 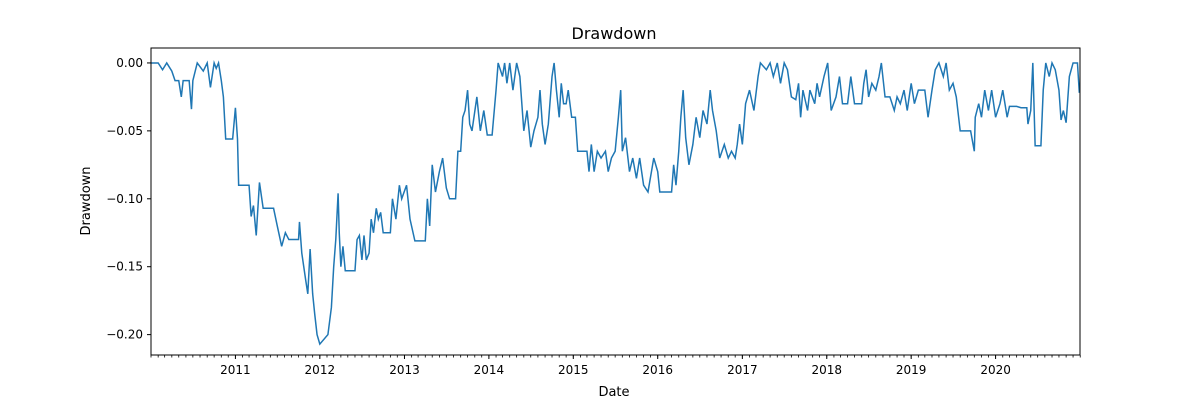 I want to click on x-axis-label: Date, so click(x=613, y=392).